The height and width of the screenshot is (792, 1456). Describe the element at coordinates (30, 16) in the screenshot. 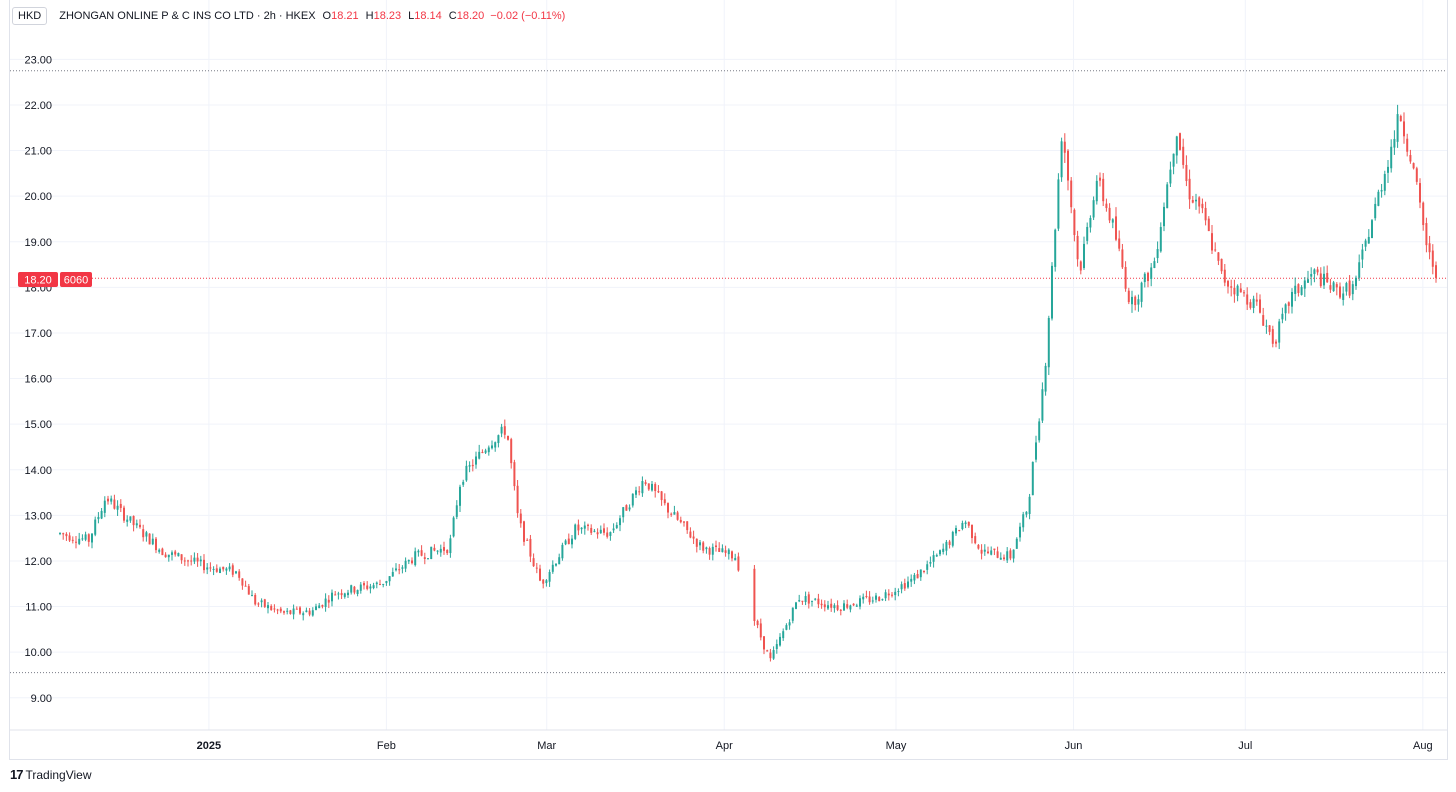

I see `currency-button: HKD` at that location.